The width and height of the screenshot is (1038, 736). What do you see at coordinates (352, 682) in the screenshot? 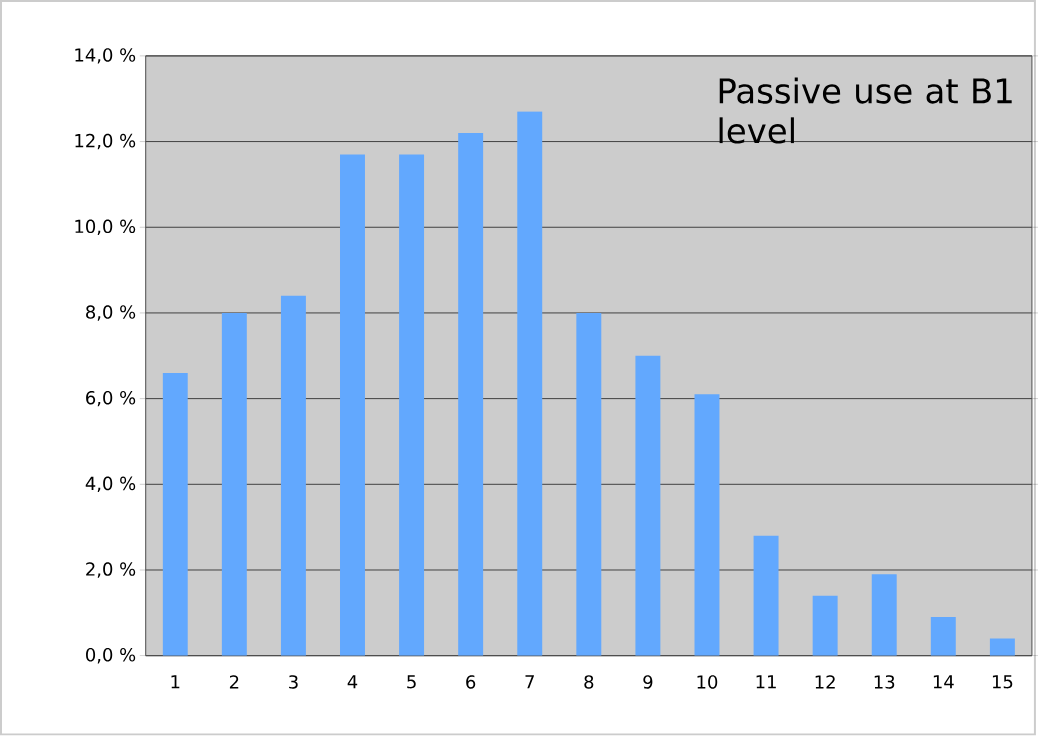
I see `x-tick-label: 4` at bounding box center [352, 682].